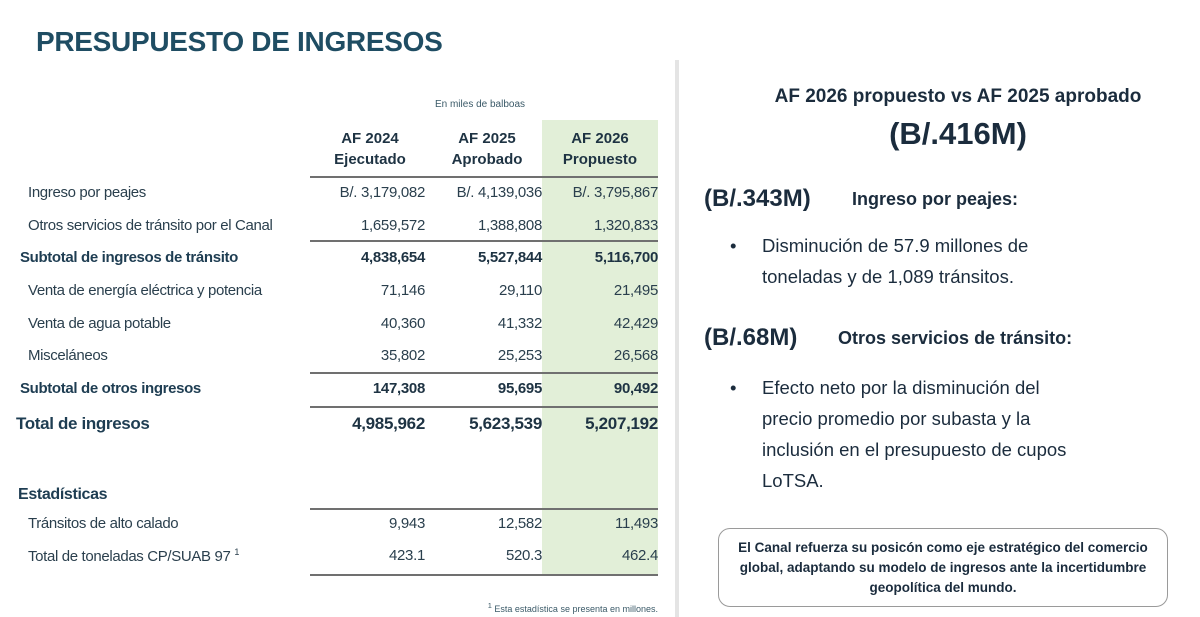 This screenshot has height=617, width=1200. What do you see at coordinates (398, 388) in the screenshot?
I see `table-cell: 147,308` at bounding box center [398, 388].